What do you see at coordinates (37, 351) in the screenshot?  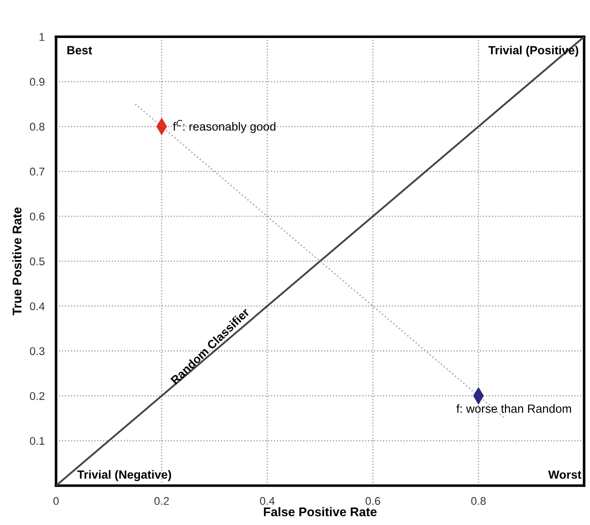 I see `y-tick-label: 0.3` at bounding box center [37, 351].